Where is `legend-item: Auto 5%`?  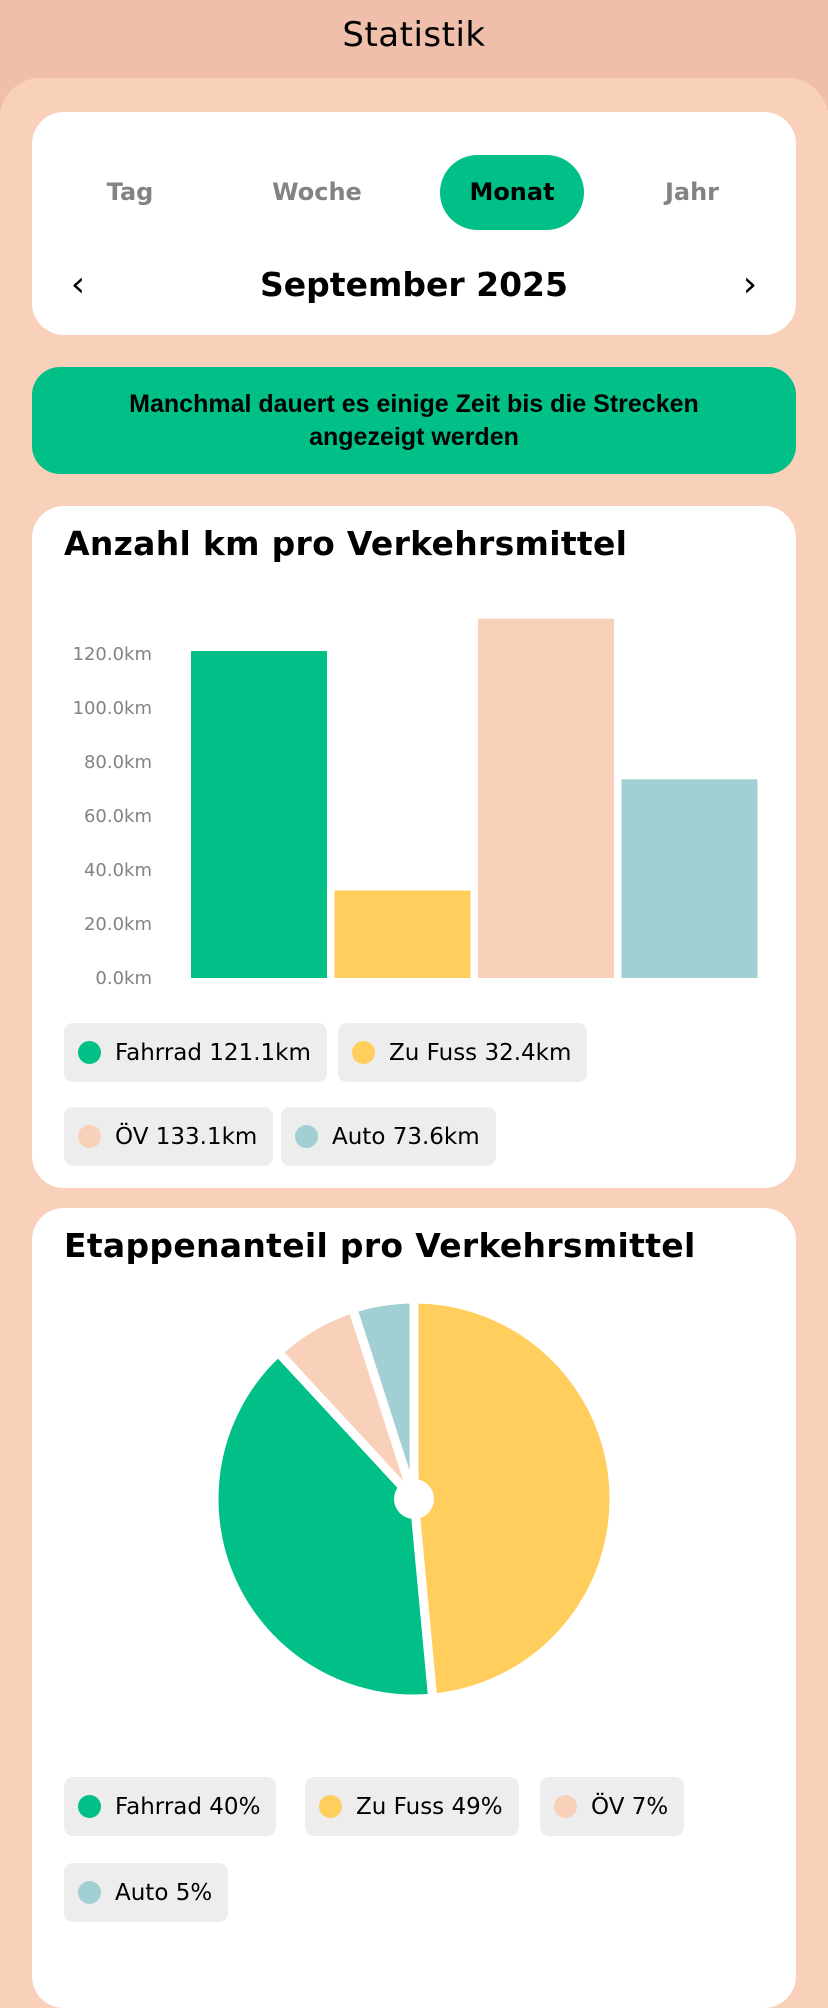
legend-item: Auto 5% is located at coordinates (146, 1892).